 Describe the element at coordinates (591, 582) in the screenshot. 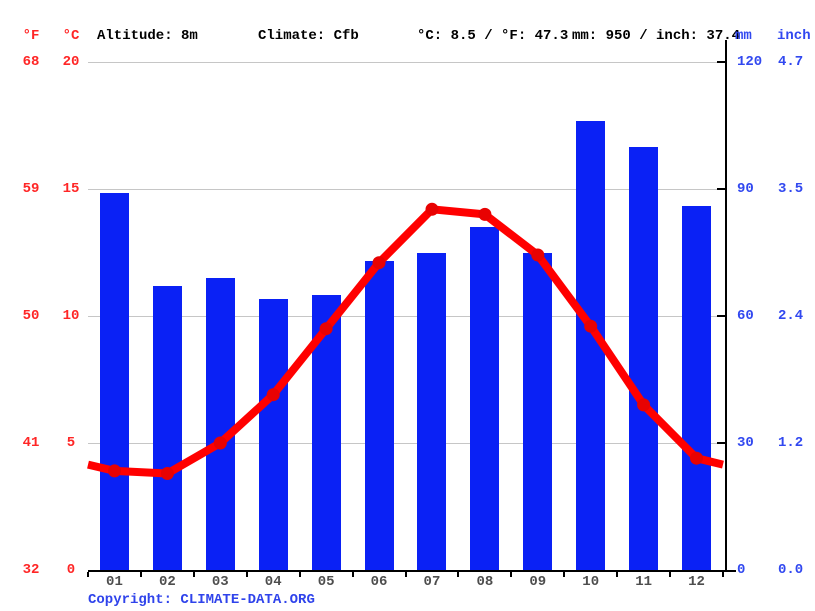

I see `month-label-10: 10` at that location.